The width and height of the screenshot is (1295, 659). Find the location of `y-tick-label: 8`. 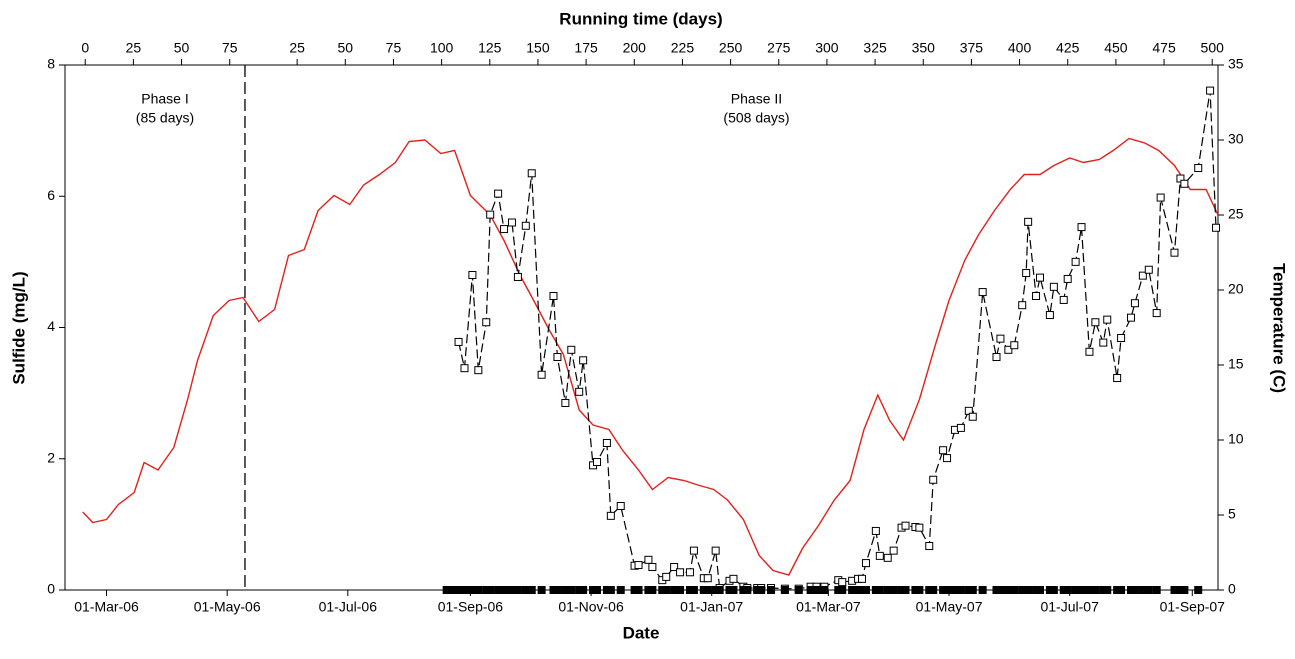

y-tick-label: 8 is located at coordinates (51, 64).